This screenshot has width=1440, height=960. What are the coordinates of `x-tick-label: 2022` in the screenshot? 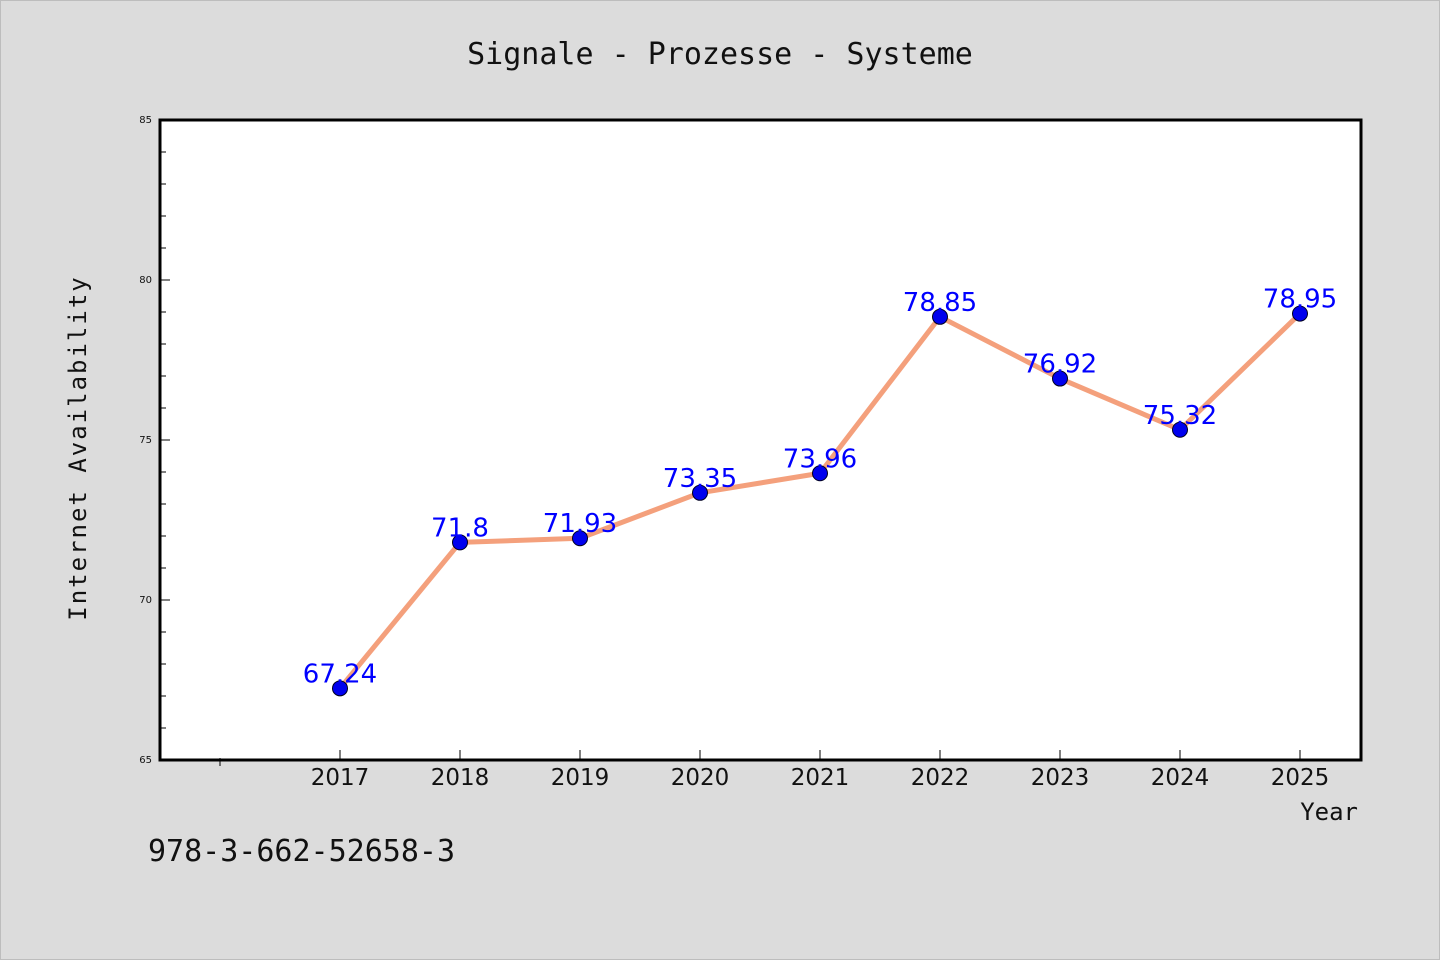 It's located at (940, 778).